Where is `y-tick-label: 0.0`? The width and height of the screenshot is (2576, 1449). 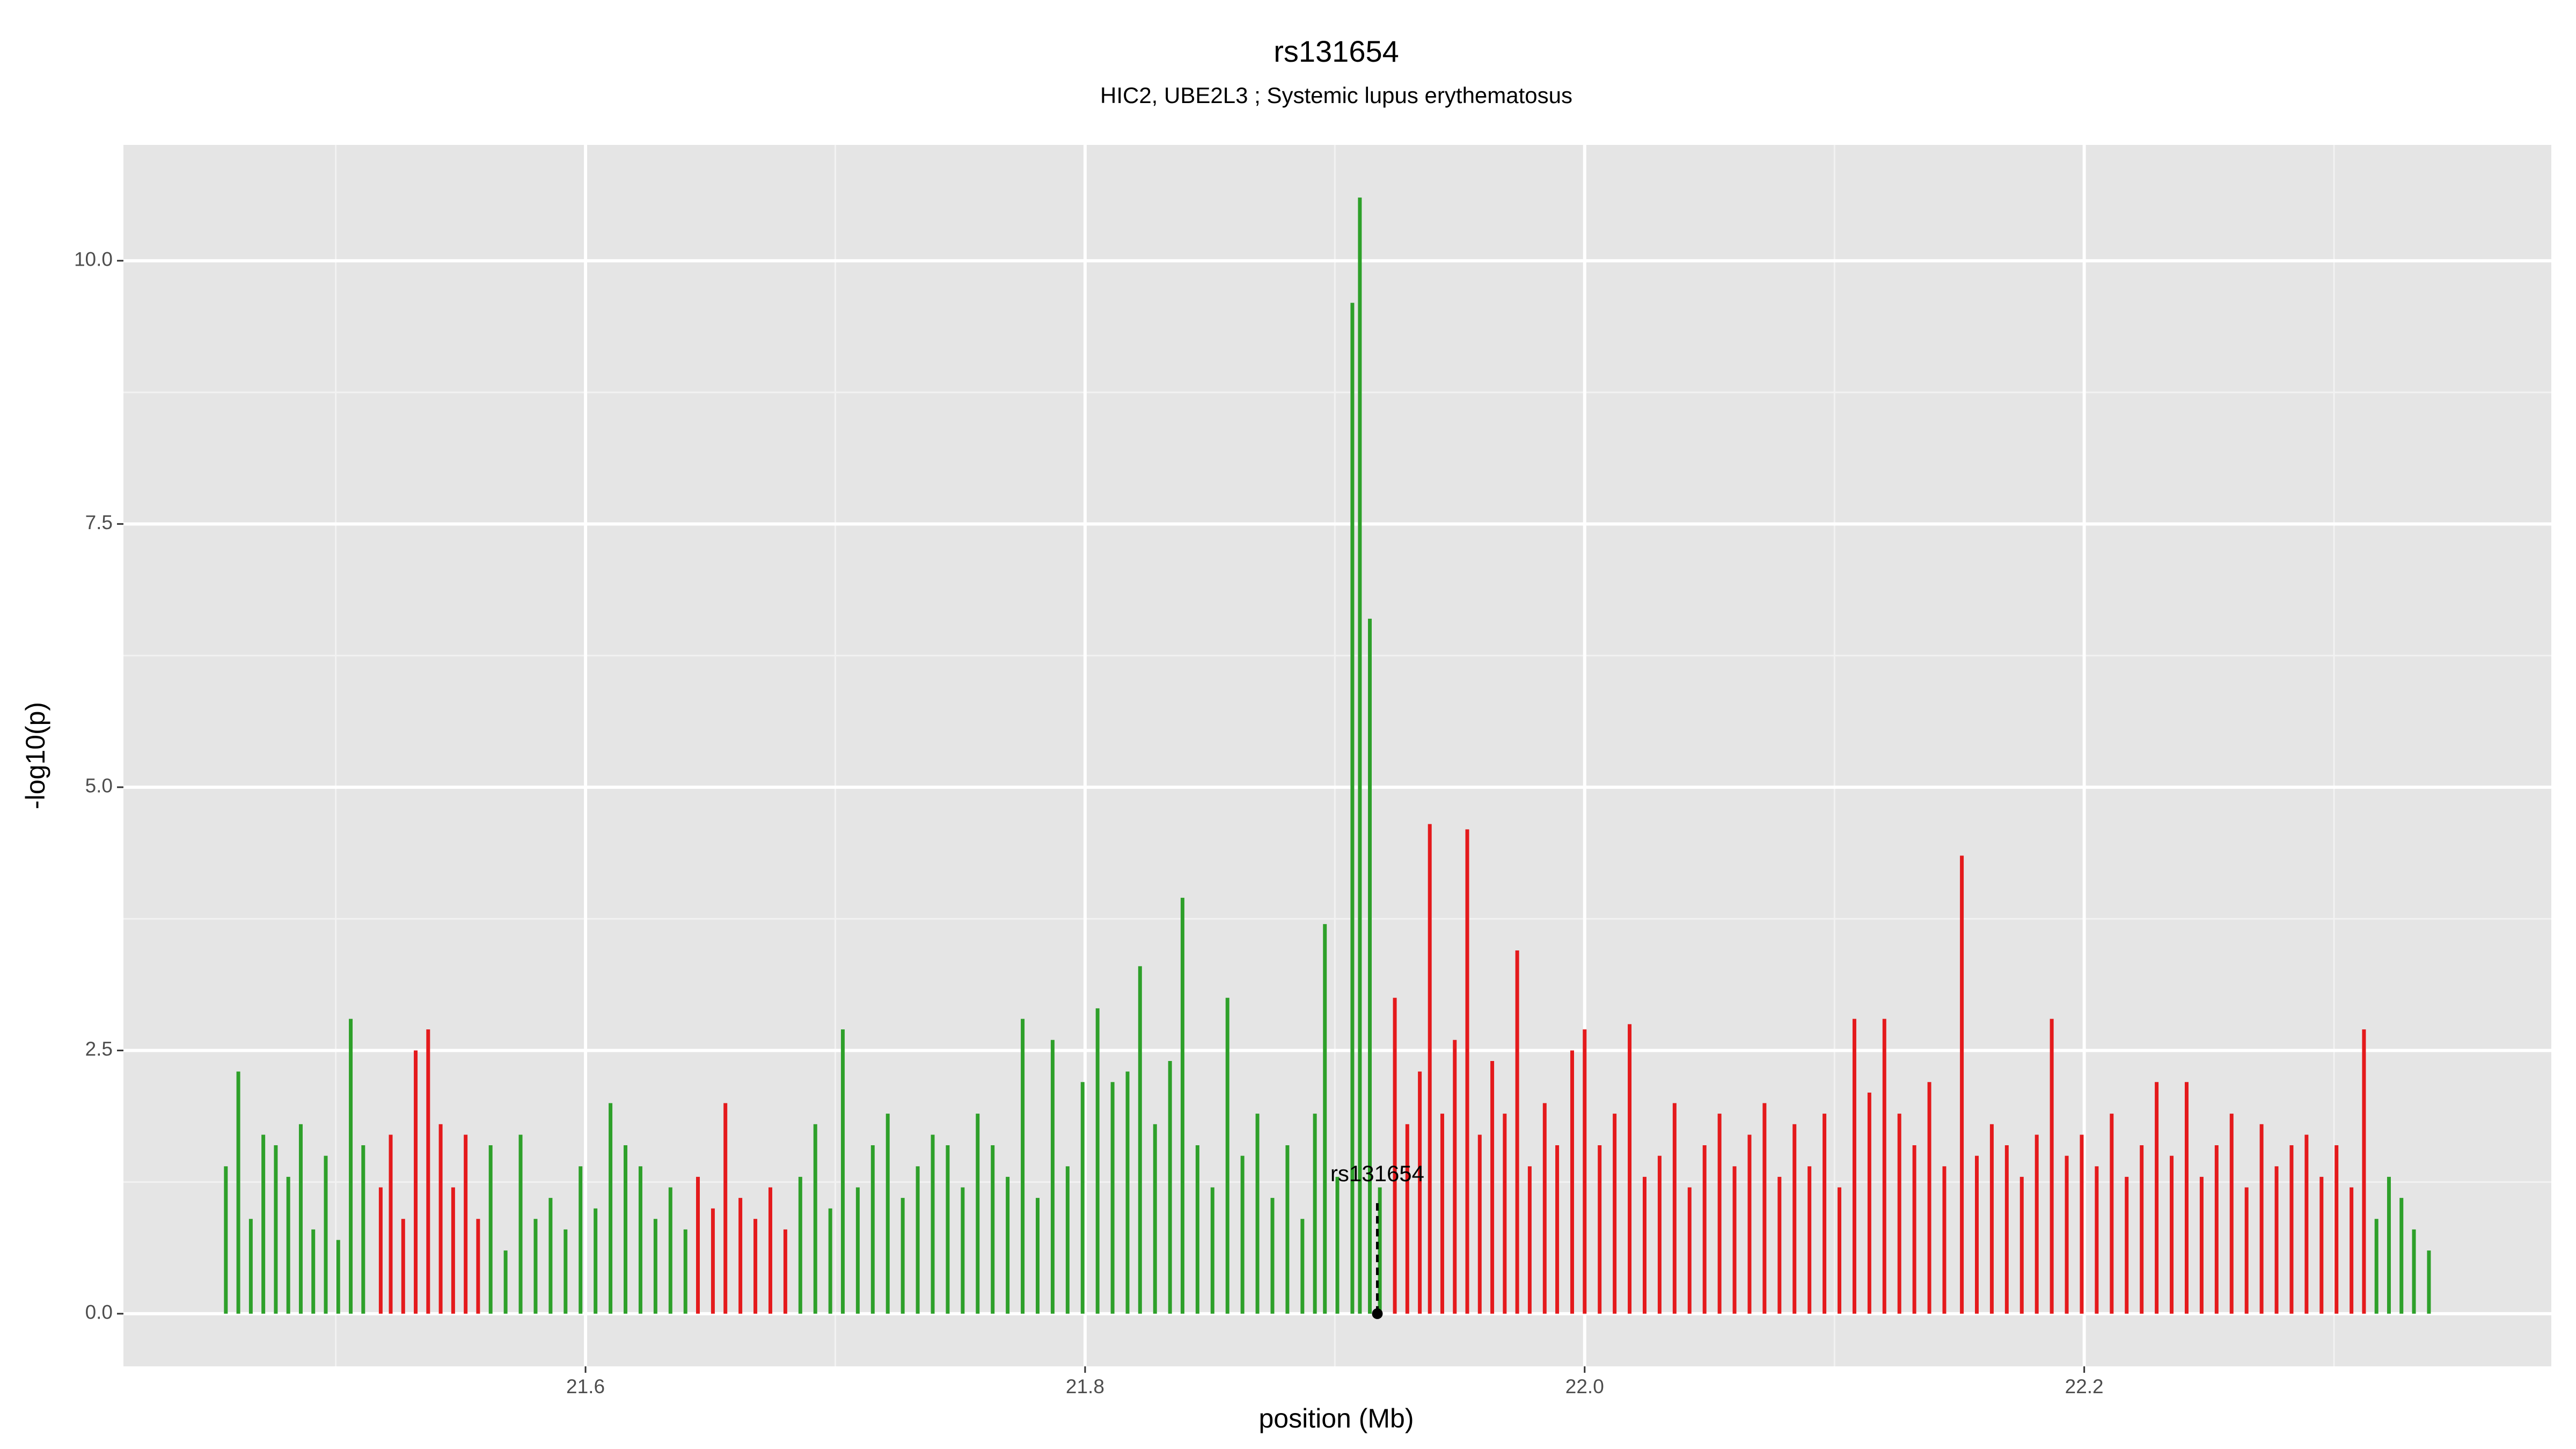
y-tick-label: 0.0 is located at coordinates (99, 1312).